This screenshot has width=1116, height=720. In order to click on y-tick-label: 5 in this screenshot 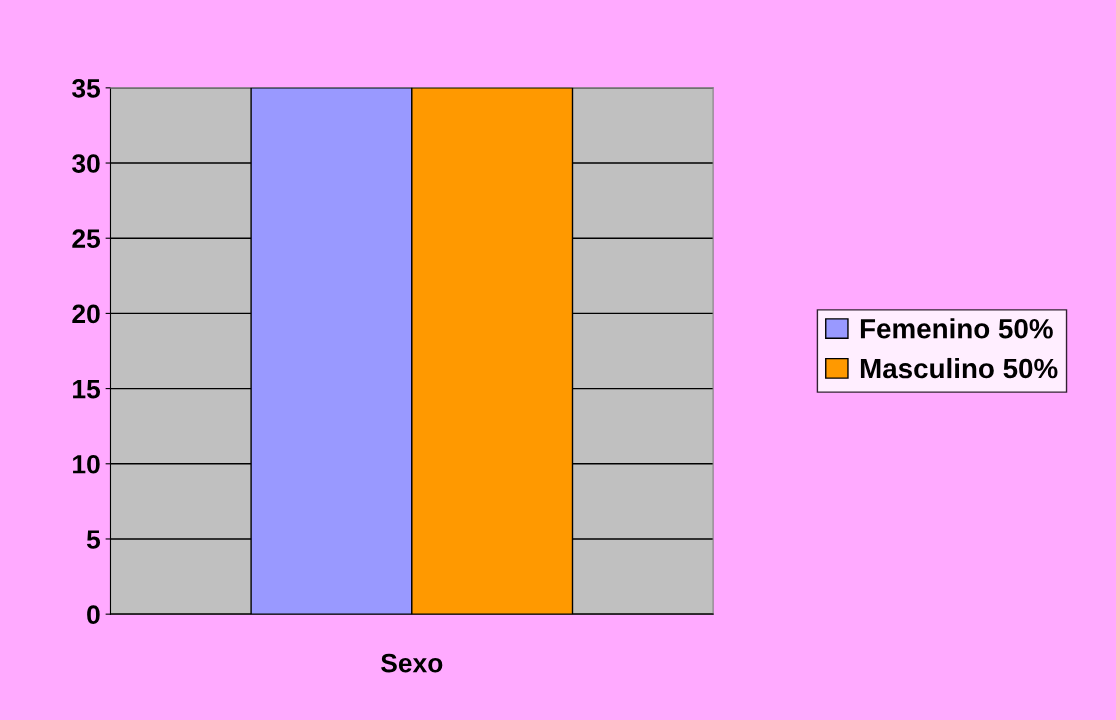, I will do `click(93, 539)`.